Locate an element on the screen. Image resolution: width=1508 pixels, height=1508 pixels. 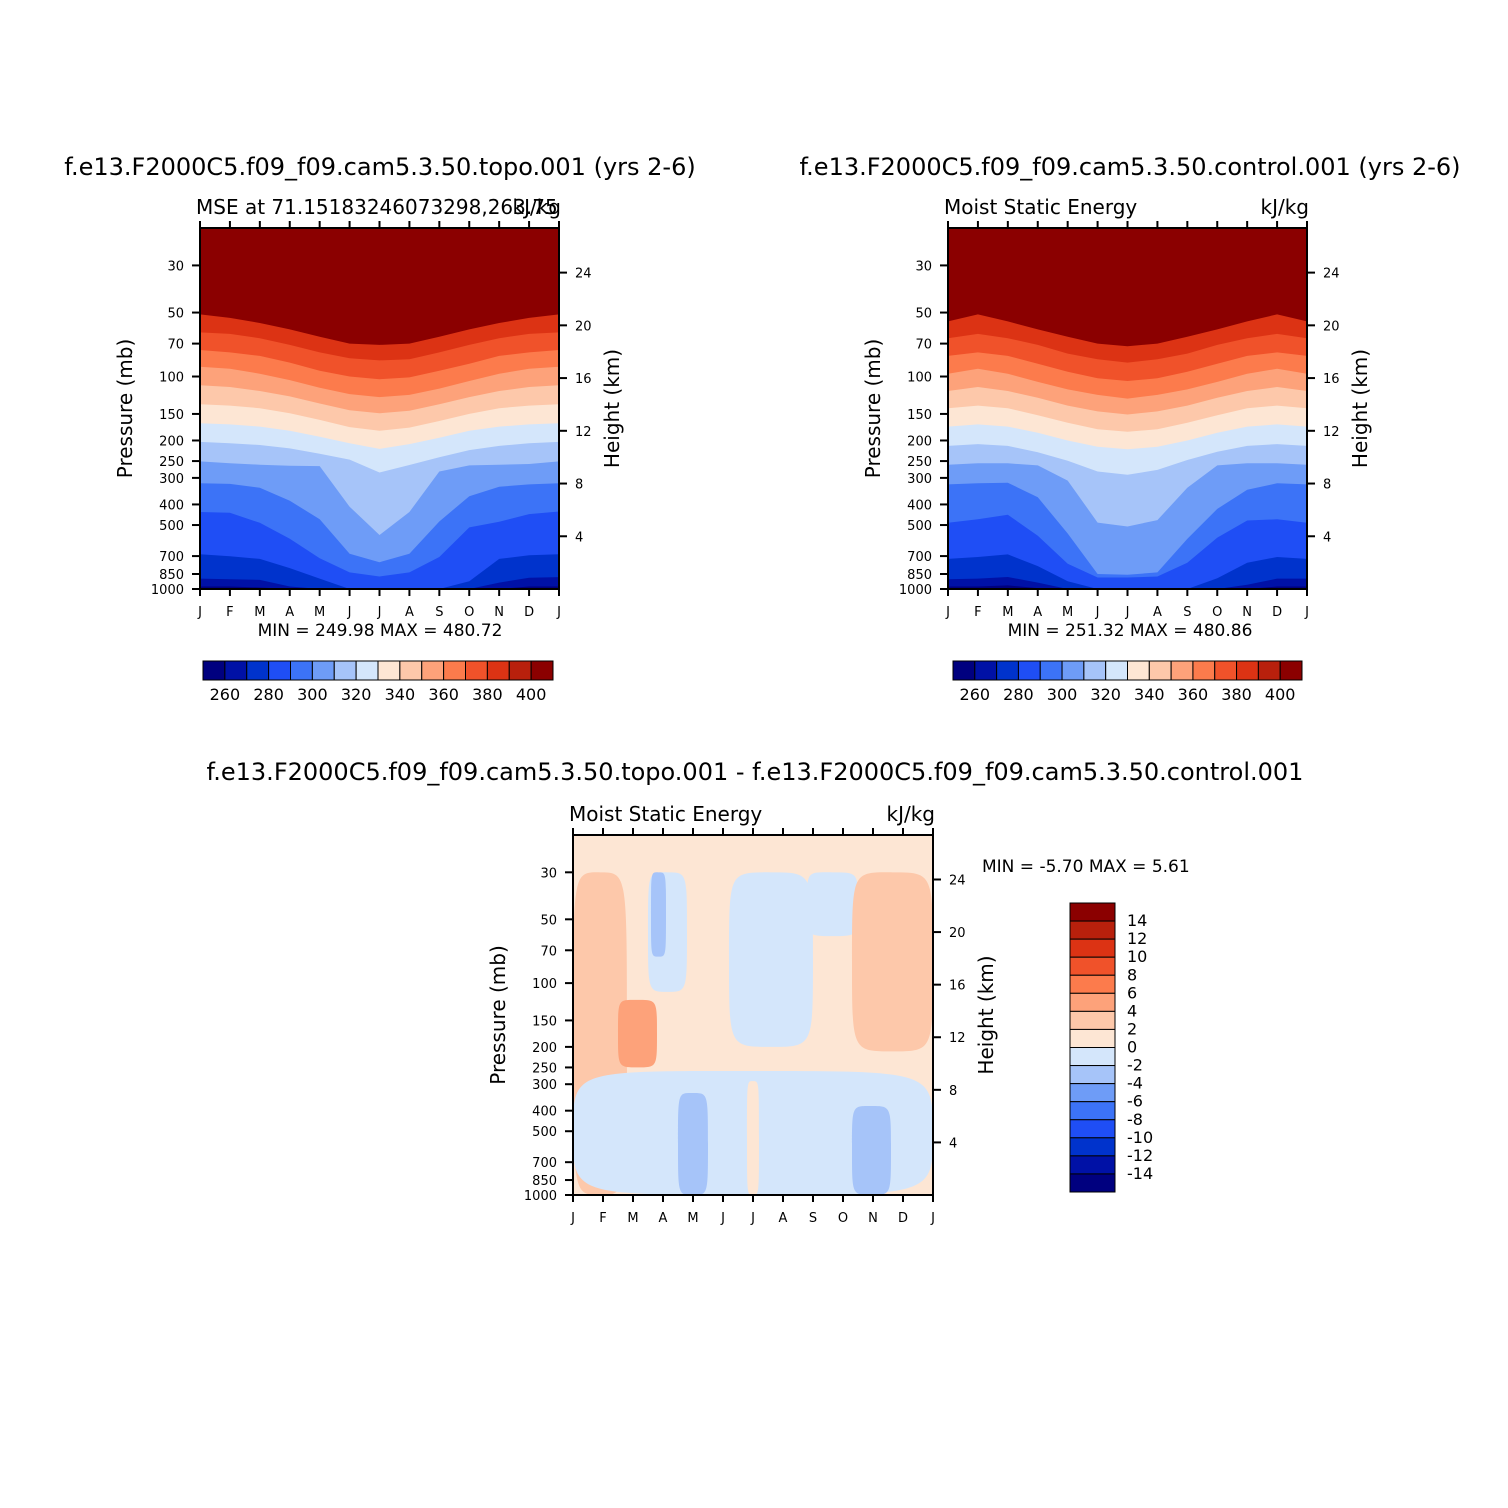
diff-x-tick-label: O is located at coordinates (843, 1218).